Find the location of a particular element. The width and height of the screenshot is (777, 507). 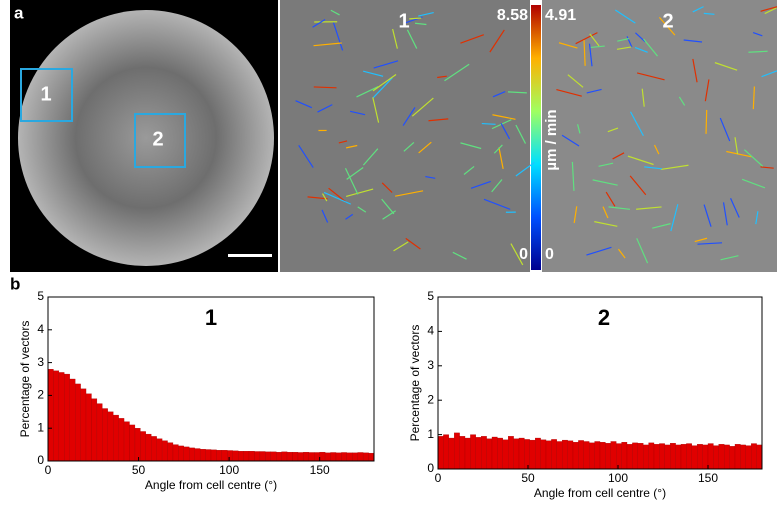

scale-bar is located at coordinates (250, 255).